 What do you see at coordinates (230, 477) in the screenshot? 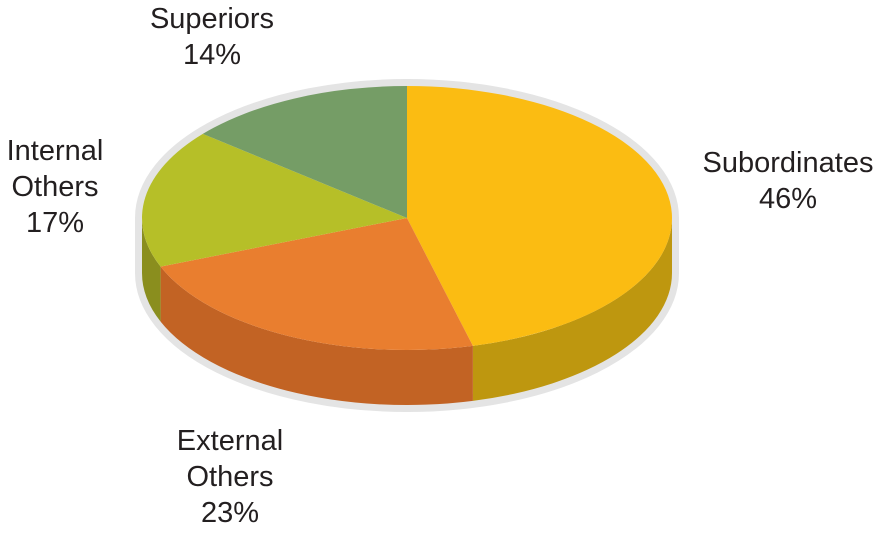
I see `slice-label-external-others: External Others 23%` at bounding box center [230, 477].